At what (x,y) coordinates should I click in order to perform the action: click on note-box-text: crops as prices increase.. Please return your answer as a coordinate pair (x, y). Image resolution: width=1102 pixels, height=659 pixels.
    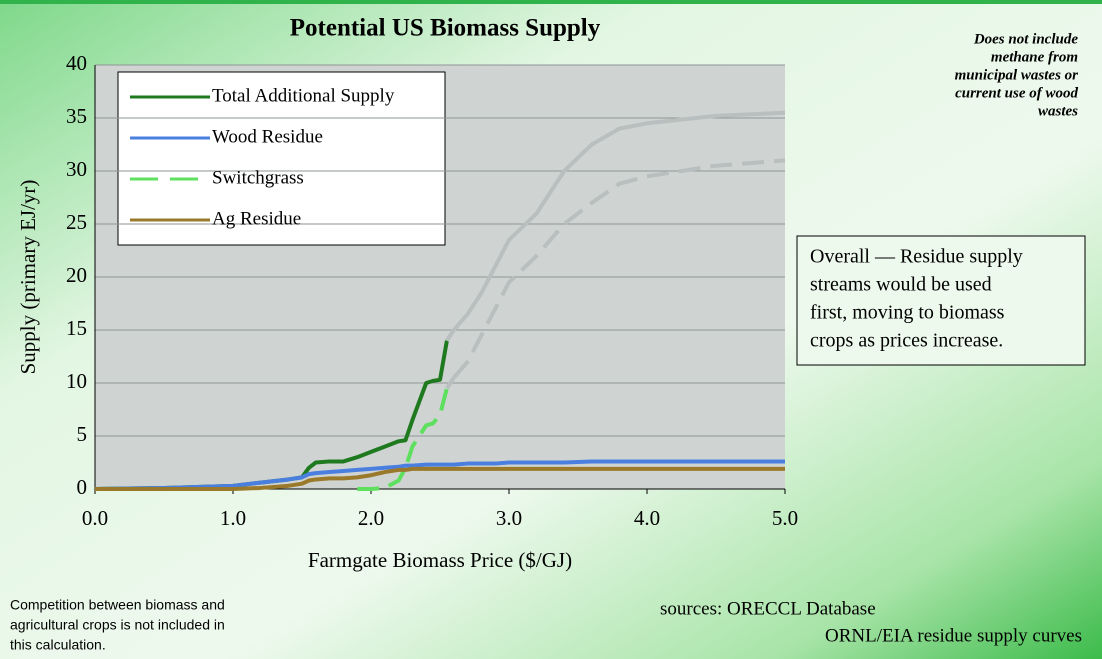
    Looking at the image, I should click on (906, 341).